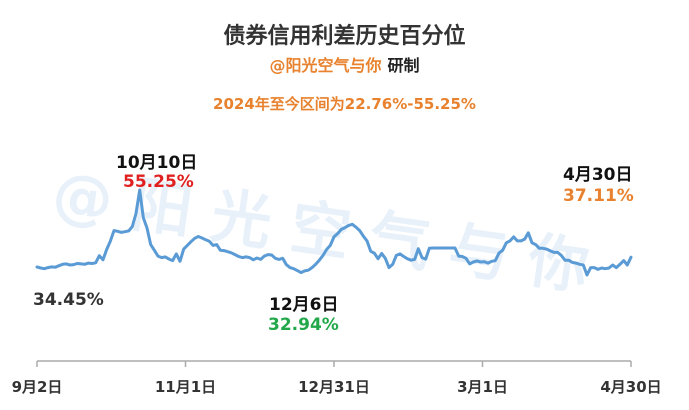 This screenshot has width=689, height=410. I want to click on made-by-label: 研制, so click(403, 65).